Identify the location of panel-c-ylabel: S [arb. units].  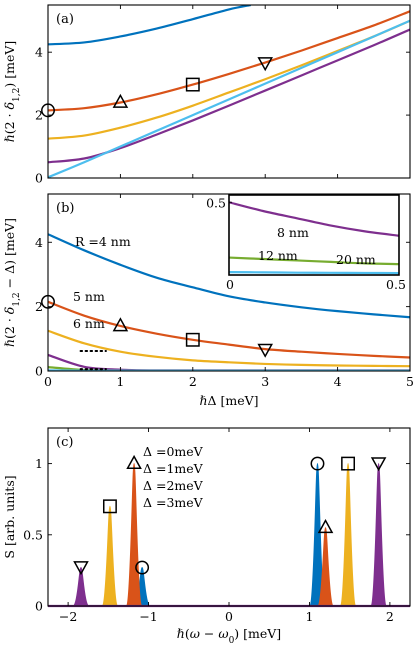
(9, 516).